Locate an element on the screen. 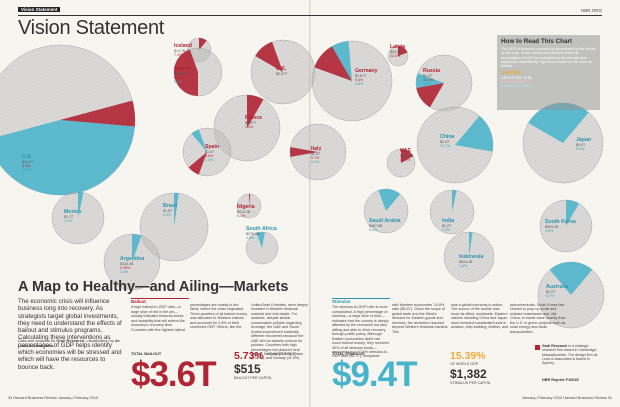 This screenshot has width=620, height=407. label-iceland: Iceland $14.7B 7.4% is located at coordinates (183, 50).